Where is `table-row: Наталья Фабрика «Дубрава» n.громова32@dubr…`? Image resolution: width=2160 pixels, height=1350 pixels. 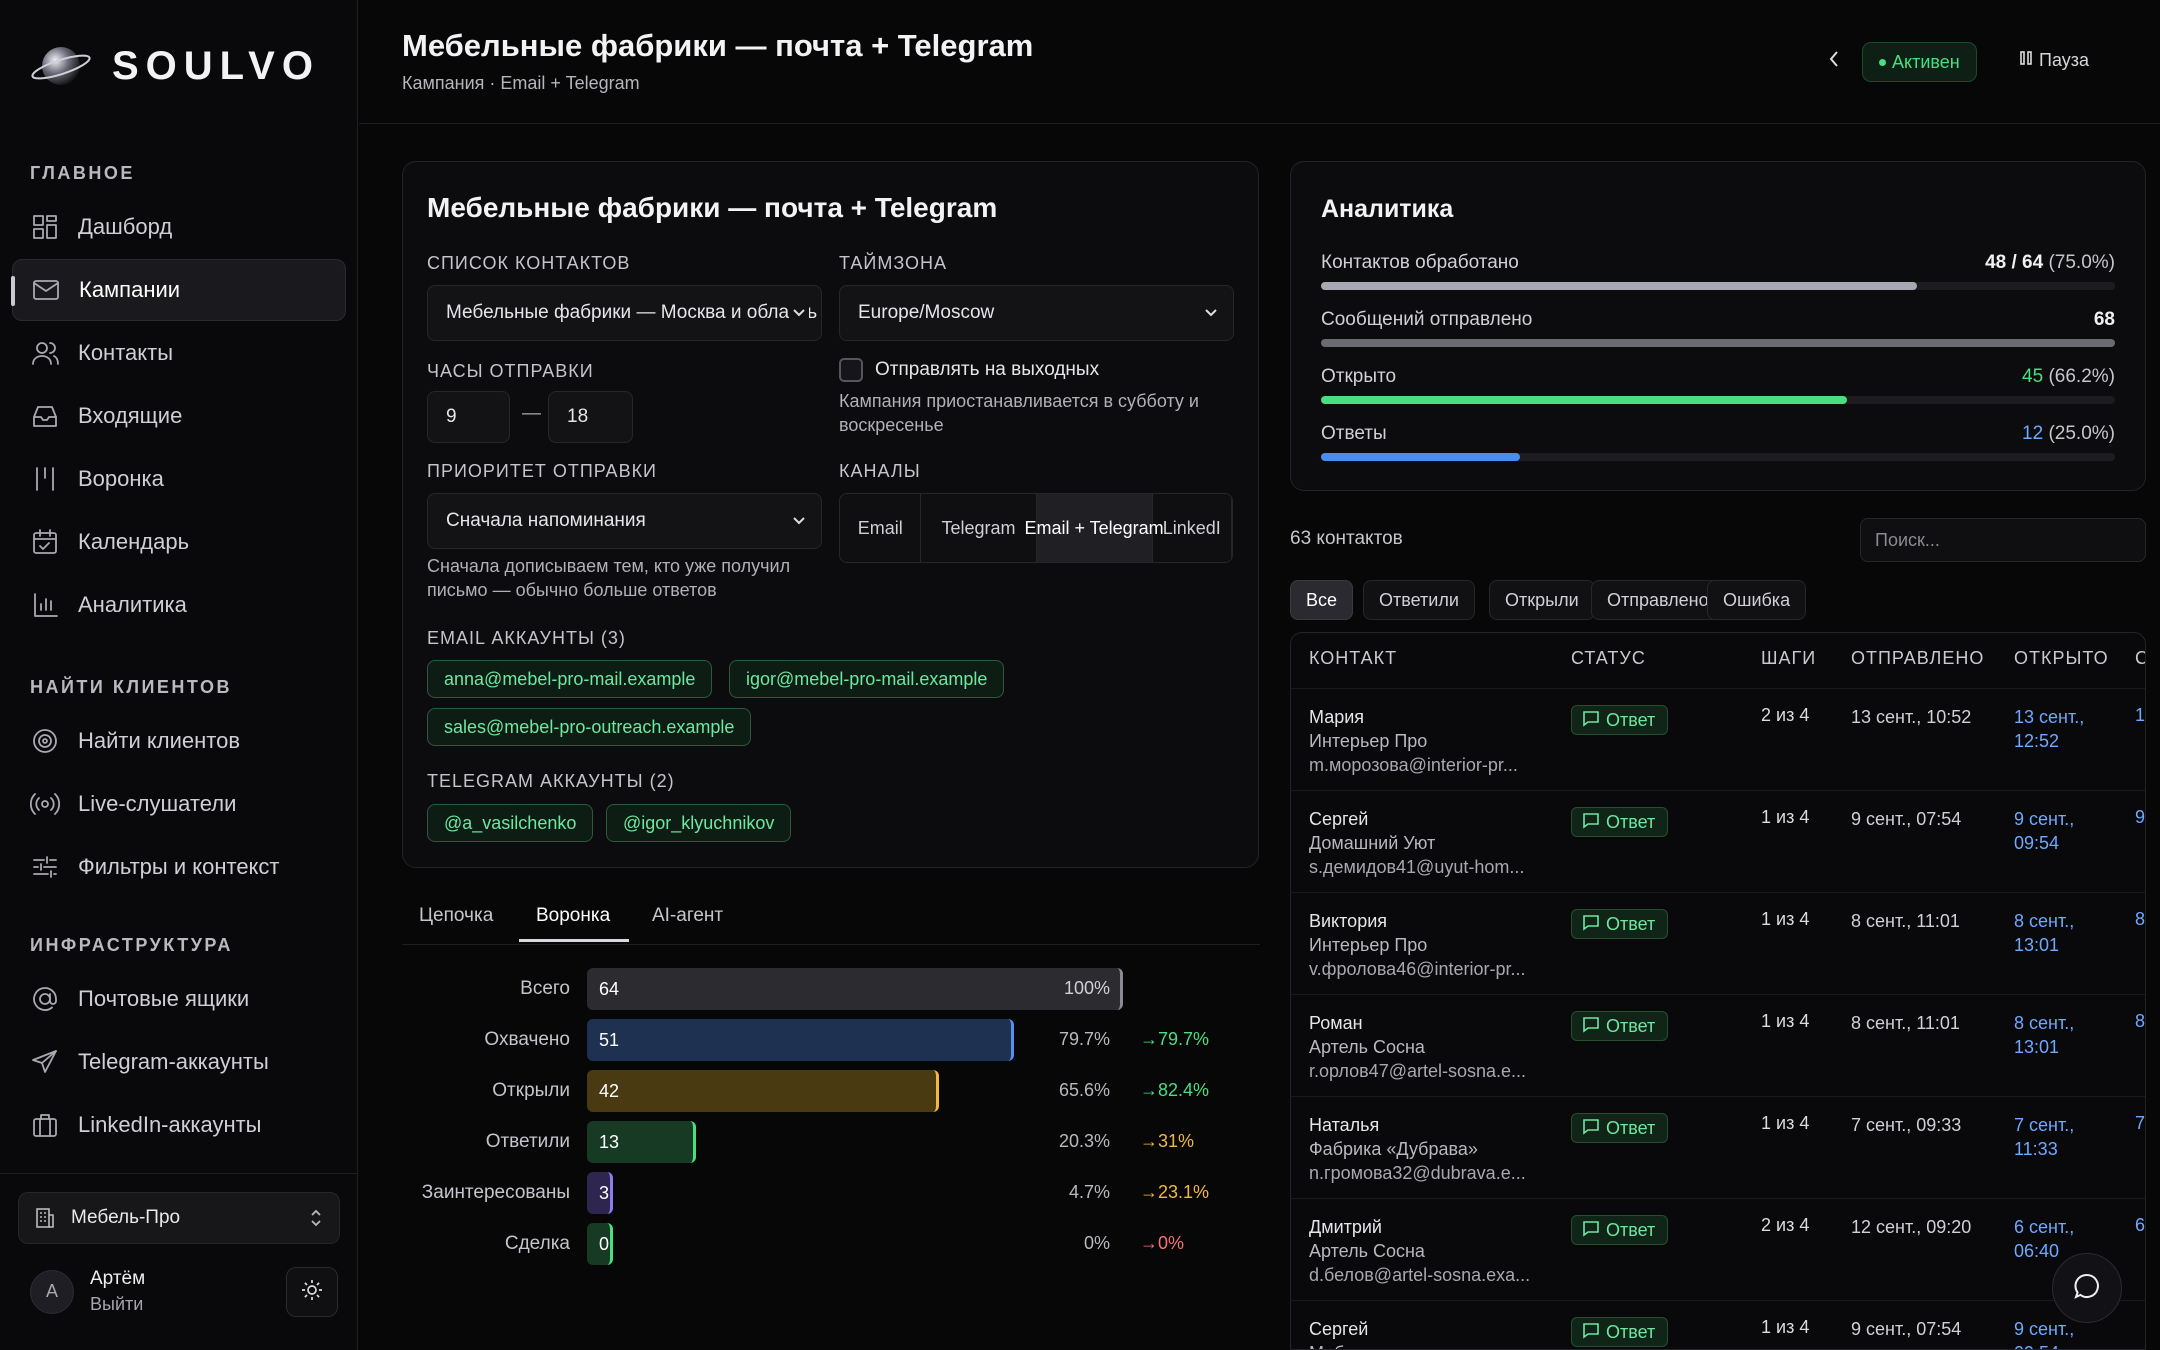 table-row: Наталья Фабрика «Дубрава» n.громова32@dubr… is located at coordinates (1718, 1147).